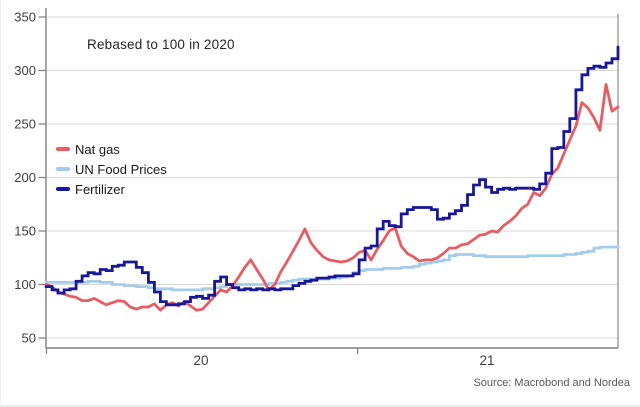  What do you see at coordinates (25, 17) in the screenshot?
I see `y-tick-label-350: 350` at bounding box center [25, 17].